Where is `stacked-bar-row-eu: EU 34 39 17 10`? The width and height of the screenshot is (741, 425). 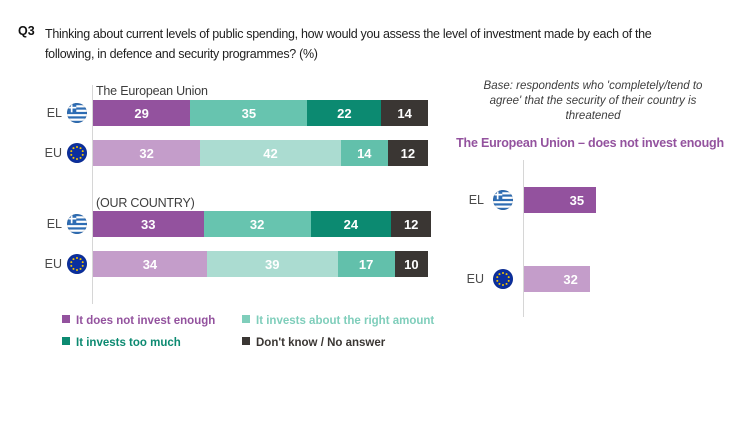
stacked-bar-row-eu: EU 34 39 17 10 is located at coordinates (370, 264).